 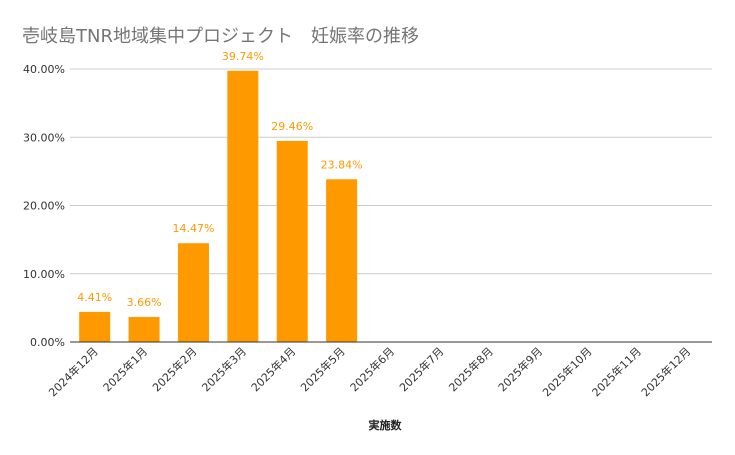 I want to click on x-tick-label: 2025年8月, so click(x=471, y=369).